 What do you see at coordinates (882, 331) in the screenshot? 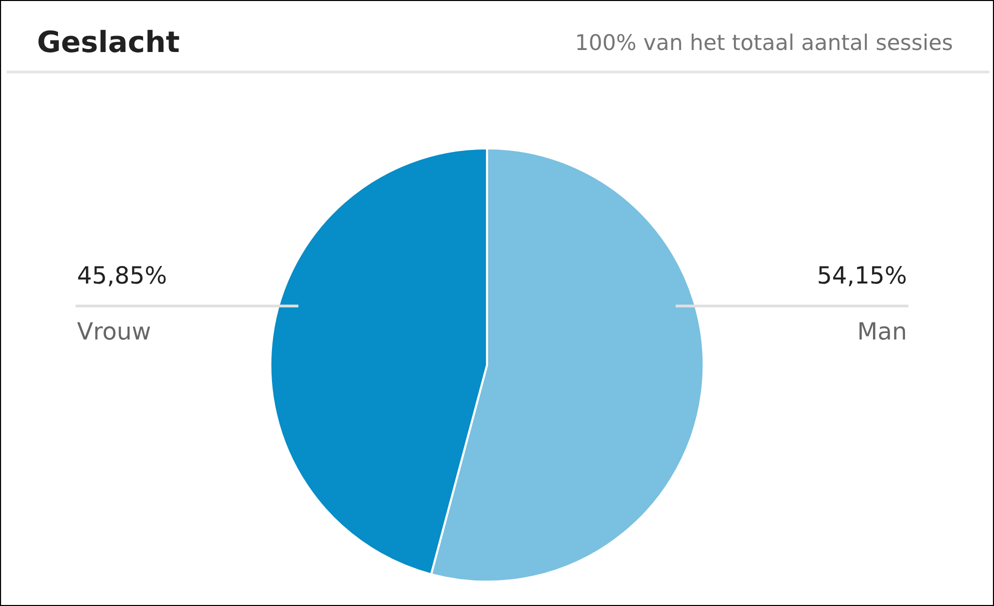
I see `slice-label: Man` at bounding box center [882, 331].